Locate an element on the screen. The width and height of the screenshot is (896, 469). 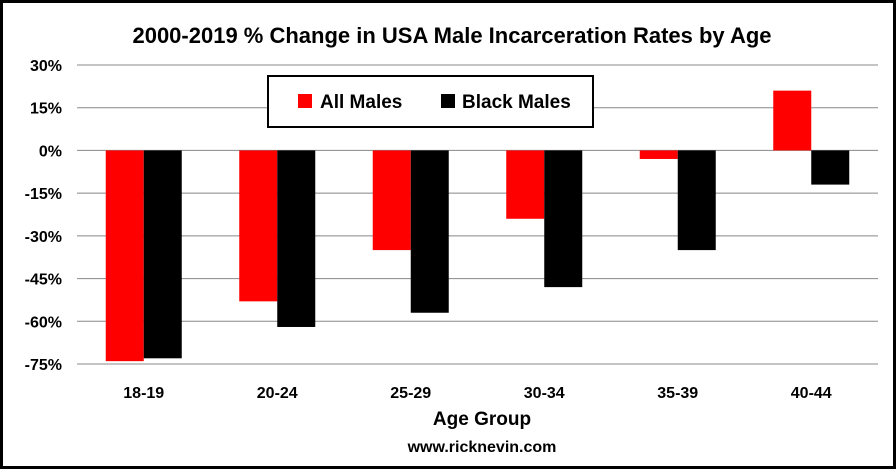
y-tick-label: -15% is located at coordinates (43, 194).